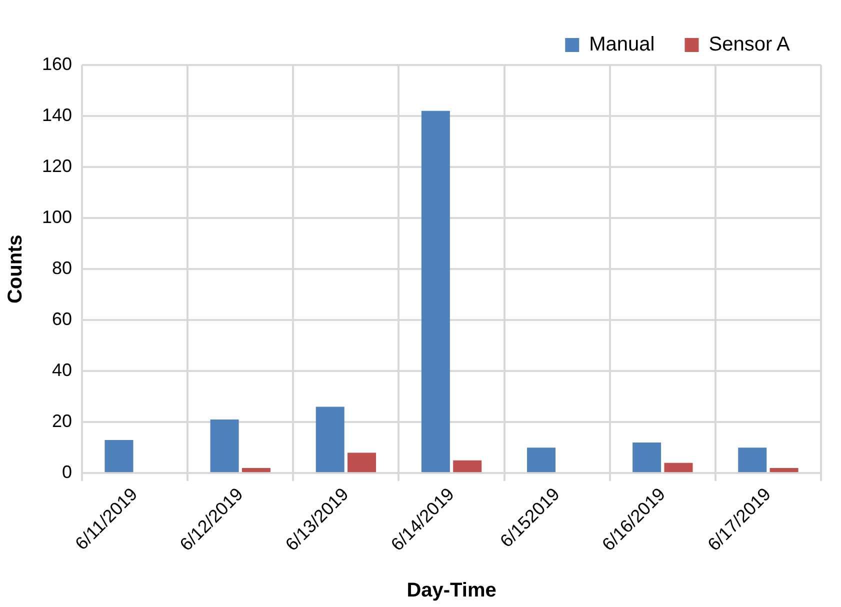  I want to click on legend-label: Manual, so click(622, 45).